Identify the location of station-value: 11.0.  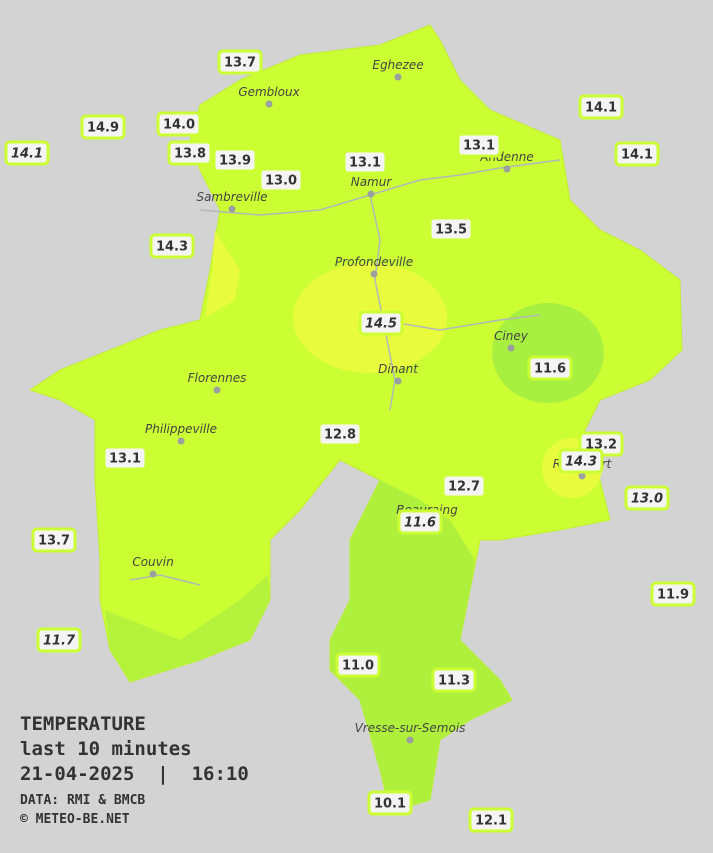
(358, 666).